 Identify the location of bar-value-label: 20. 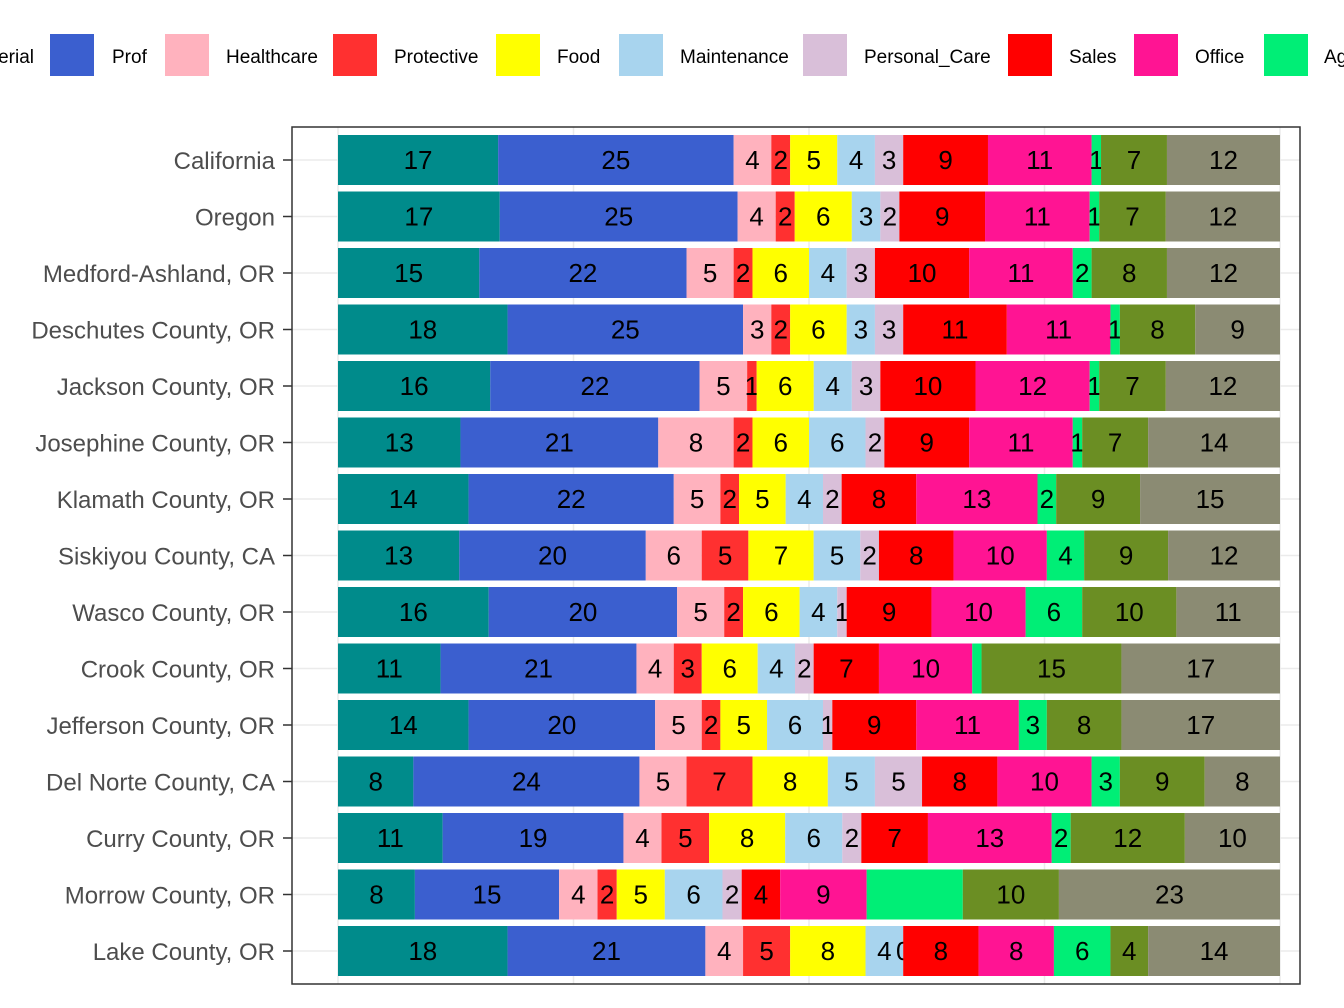
(552, 556).